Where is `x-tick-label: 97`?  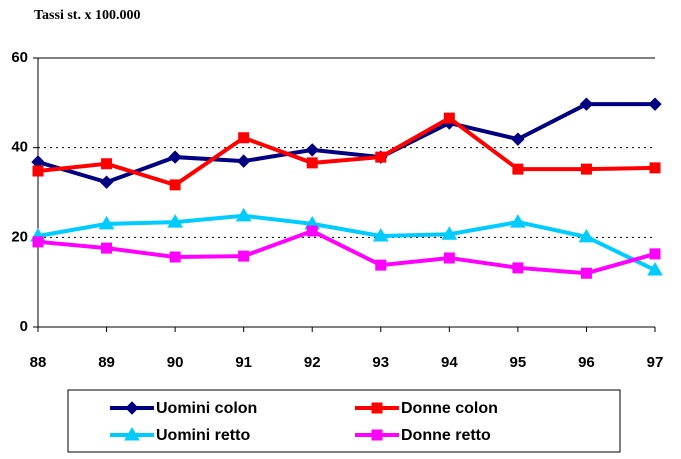
x-tick-label: 97 is located at coordinates (655, 362).